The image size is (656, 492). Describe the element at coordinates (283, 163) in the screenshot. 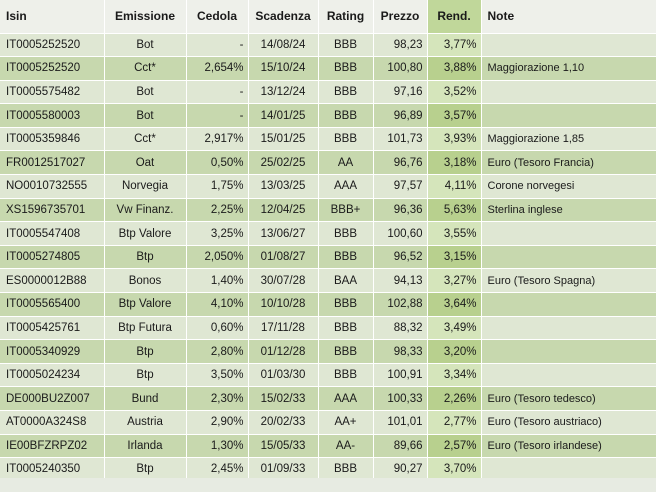

I see `cell-scadenza: 25/02/25` at that location.